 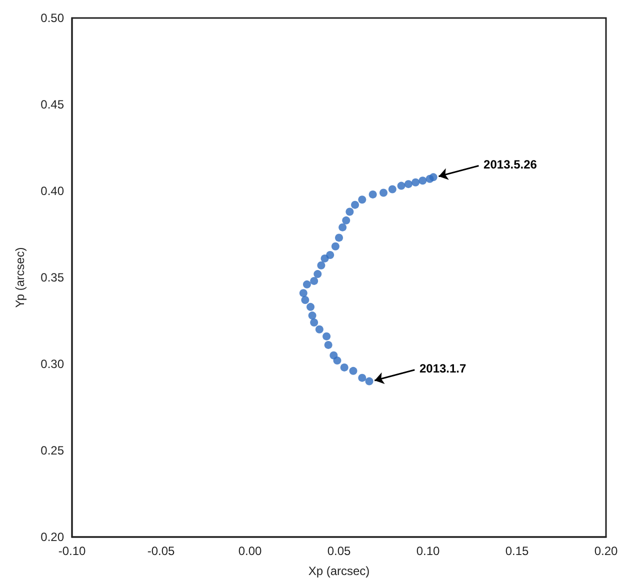 I want to click on y-tick-label: 0.45, so click(x=52, y=105).